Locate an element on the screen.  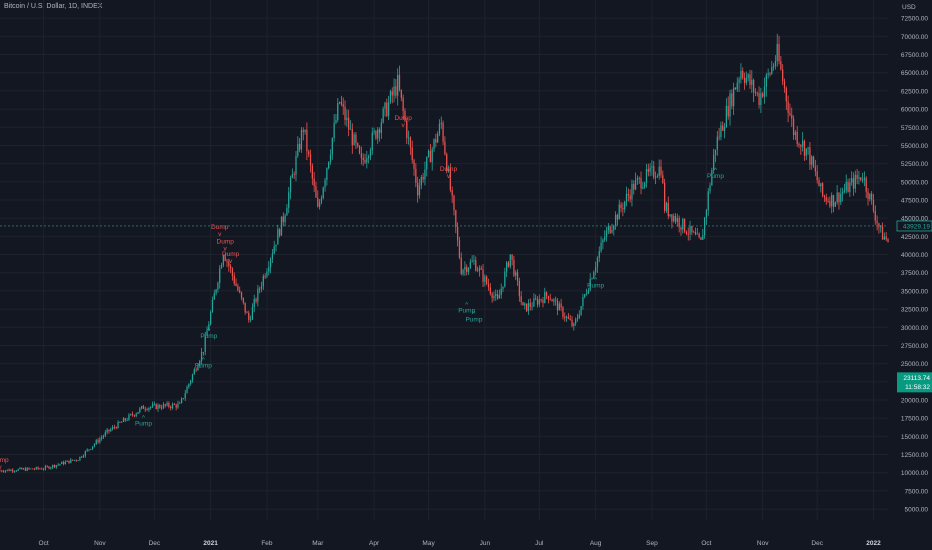
price-tick-label: 27500.00 is located at coordinates (914, 346).